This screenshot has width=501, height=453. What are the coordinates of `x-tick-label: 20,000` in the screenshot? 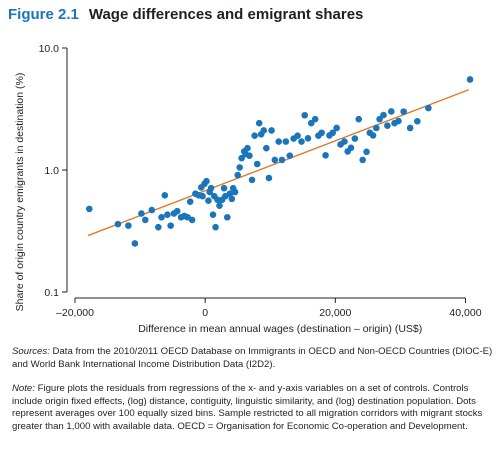 It's located at (335, 313).